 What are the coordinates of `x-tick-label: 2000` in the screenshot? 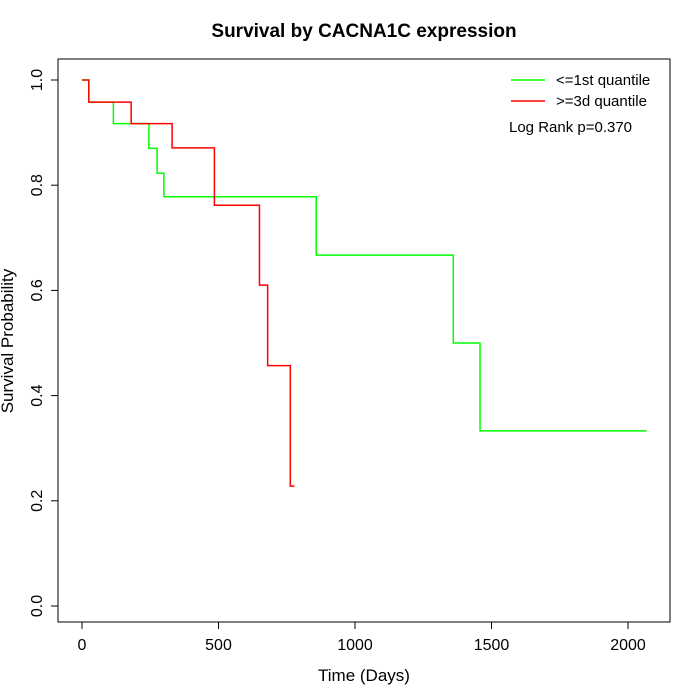 It's located at (628, 645).